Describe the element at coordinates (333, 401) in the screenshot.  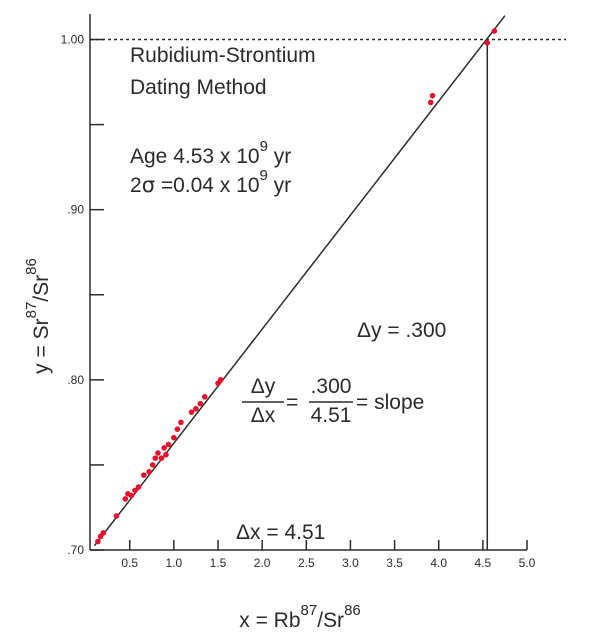
I see `slope-equation: Δy Δx = .300 4.51 = slope` at that location.